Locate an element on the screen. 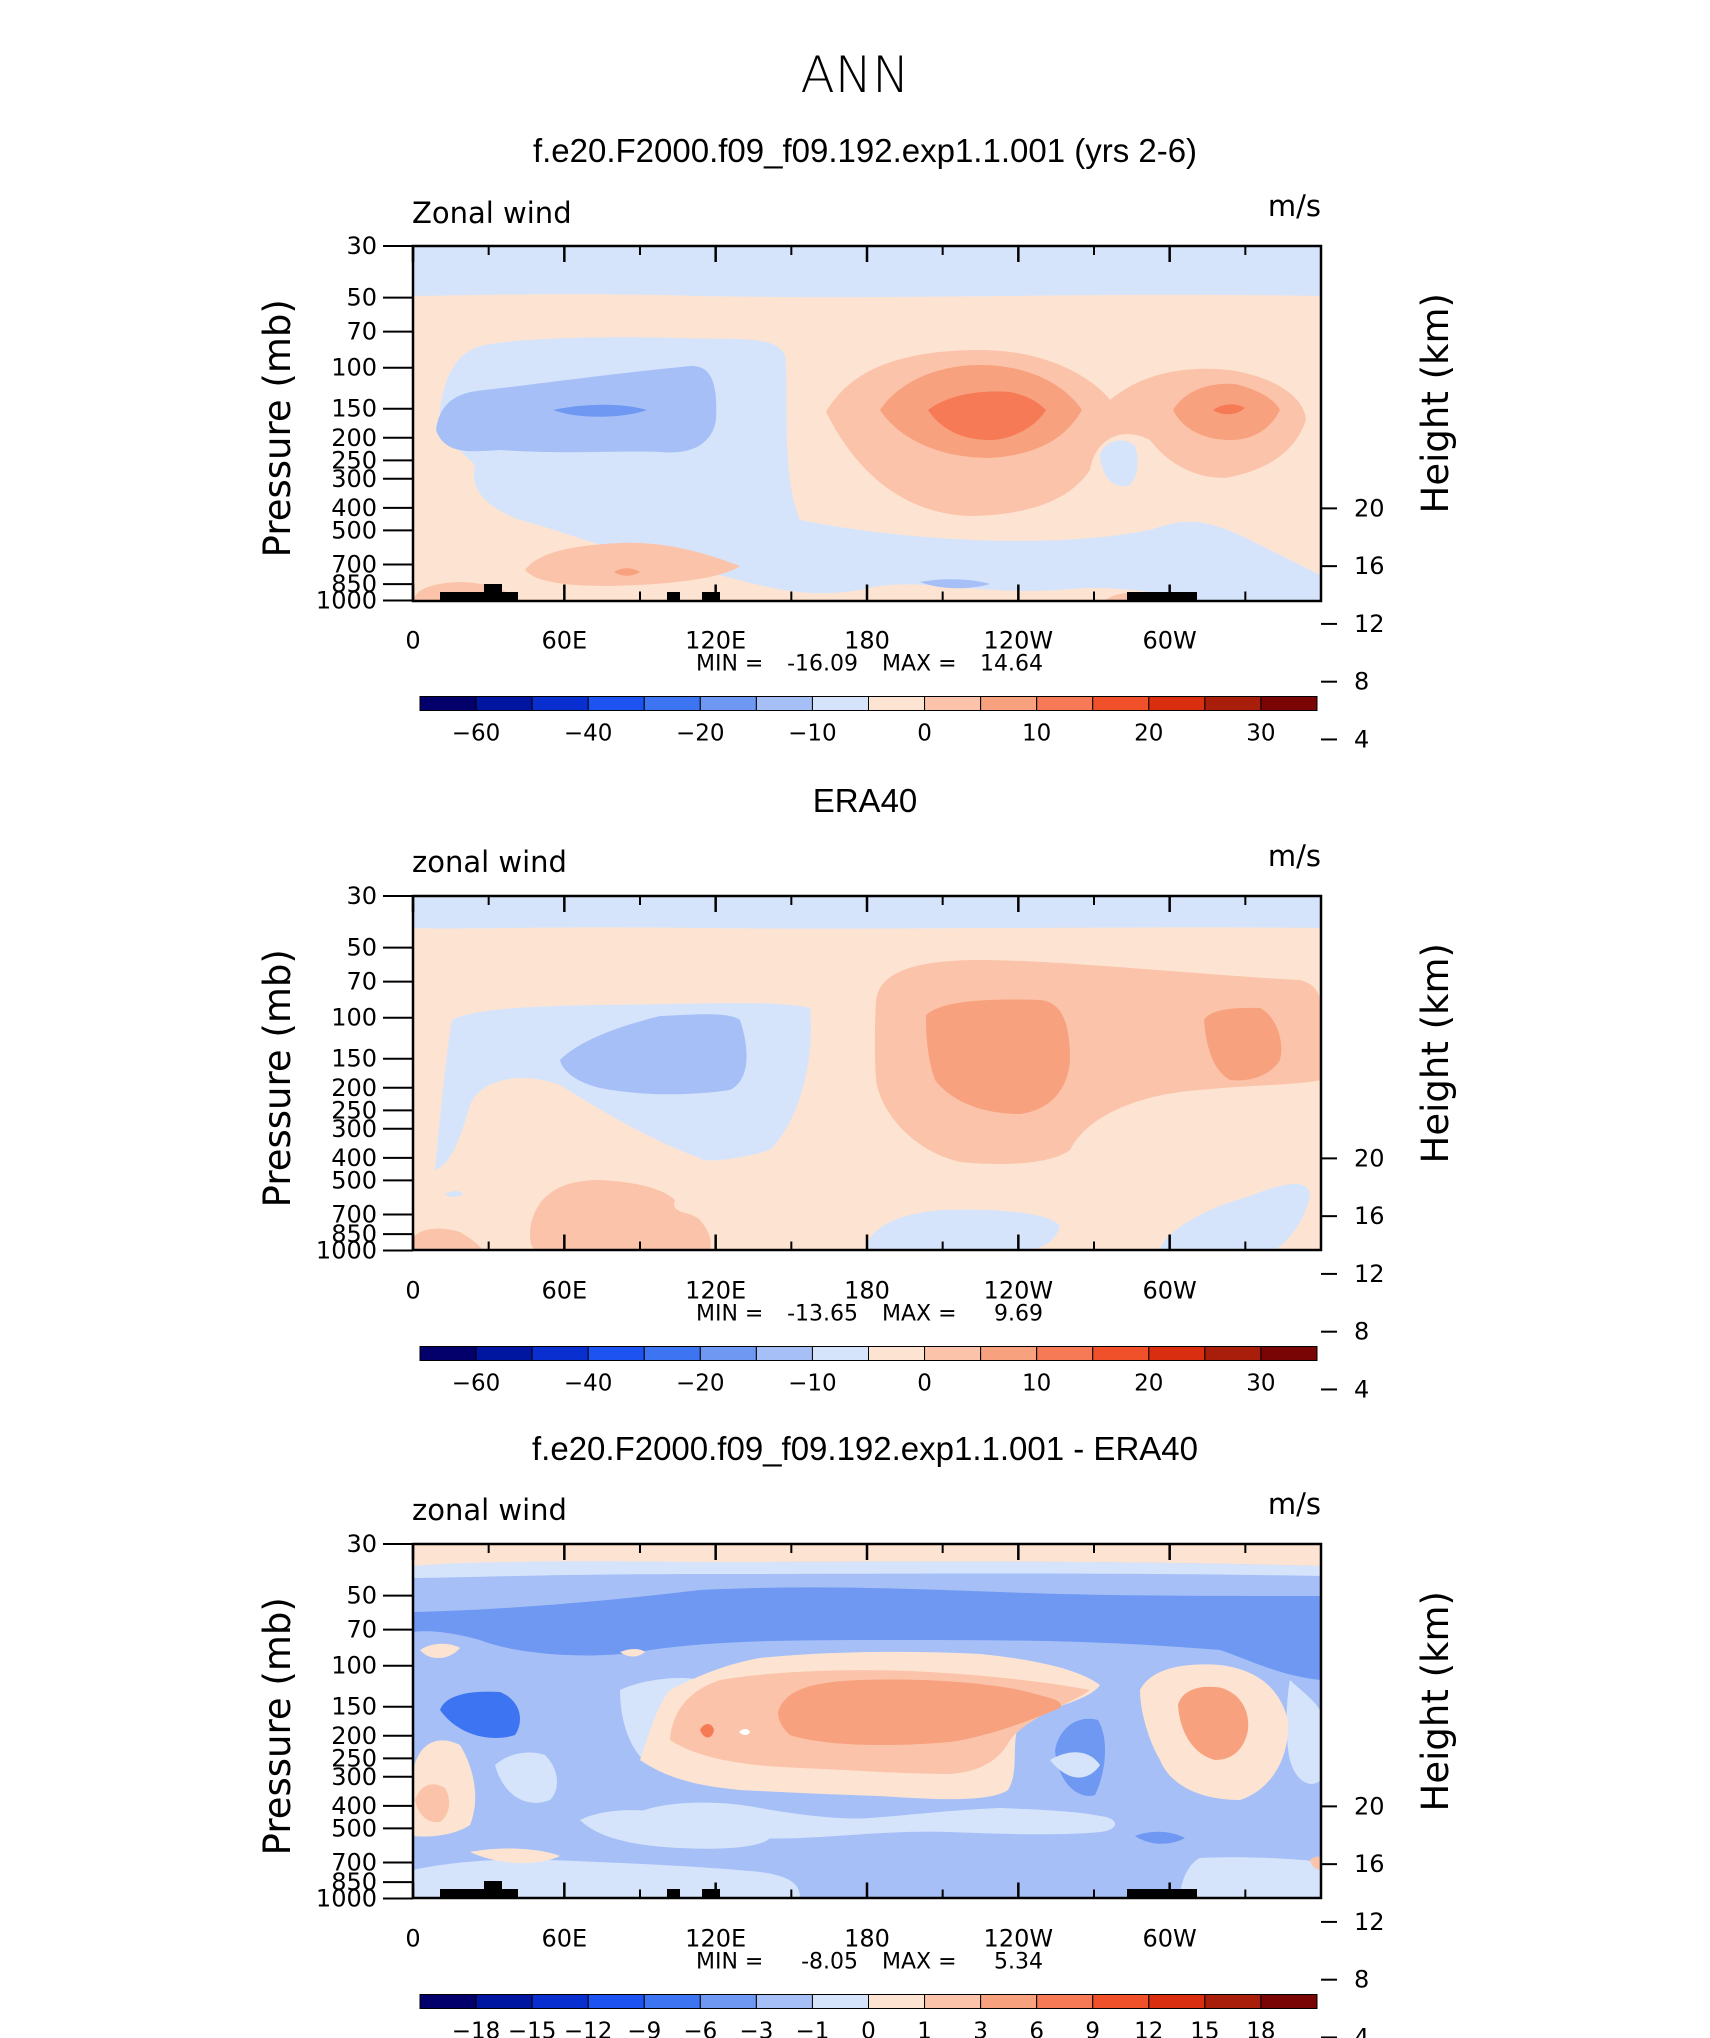  y-axis-label: Pressure (mb) is located at coordinates (277, 428).